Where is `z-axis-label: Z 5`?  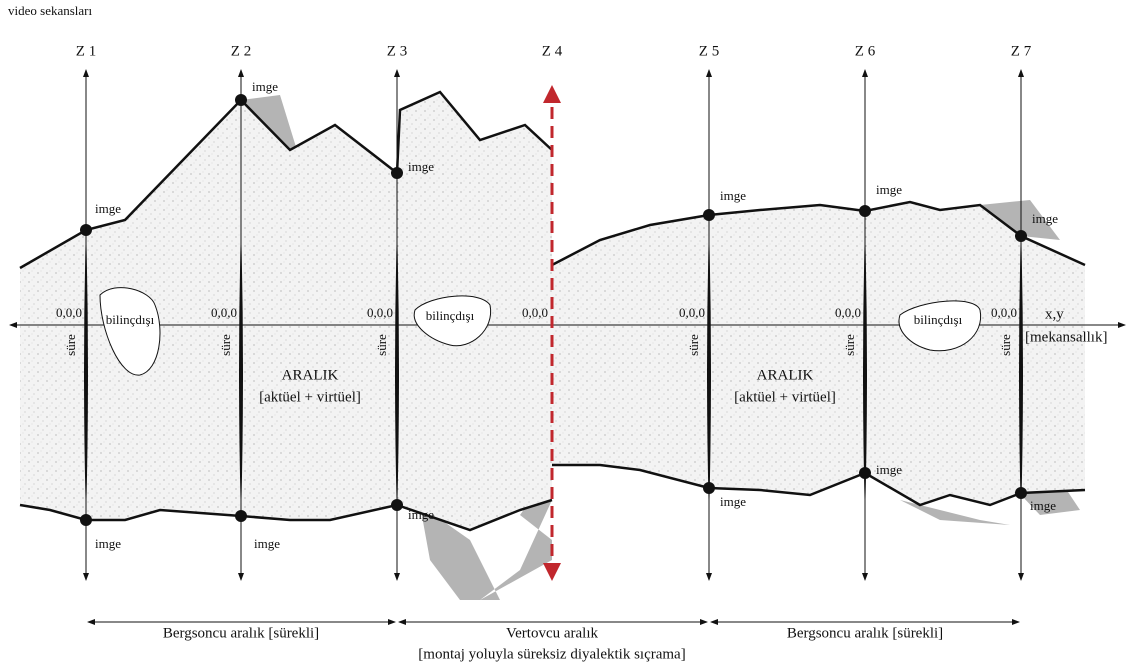
z-axis-label: Z 5 is located at coordinates (709, 51).